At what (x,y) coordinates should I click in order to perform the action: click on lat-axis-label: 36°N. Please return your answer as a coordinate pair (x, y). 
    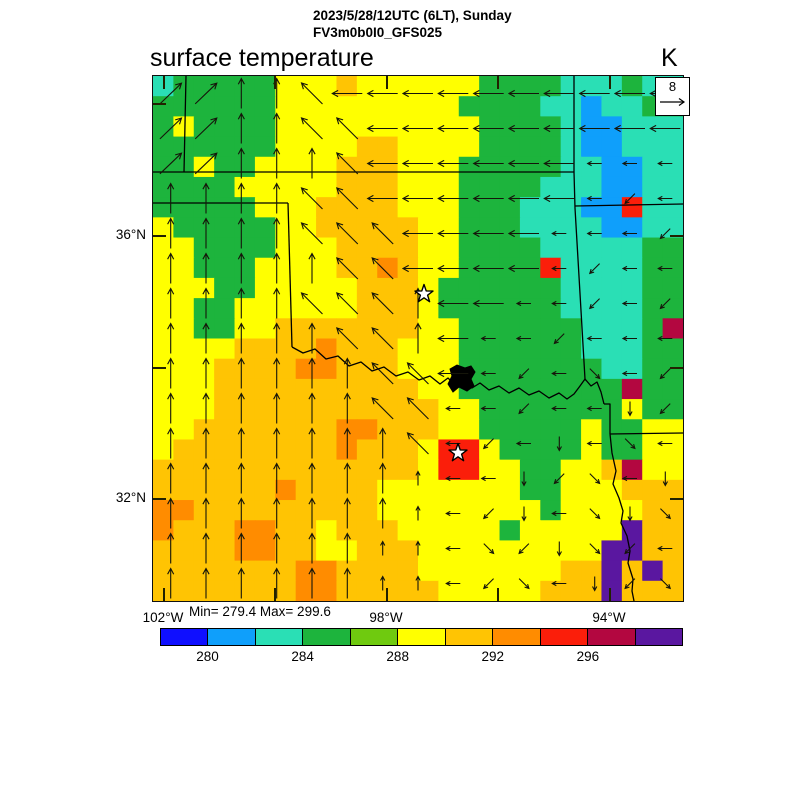
    Looking at the image, I should click on (130, 234).